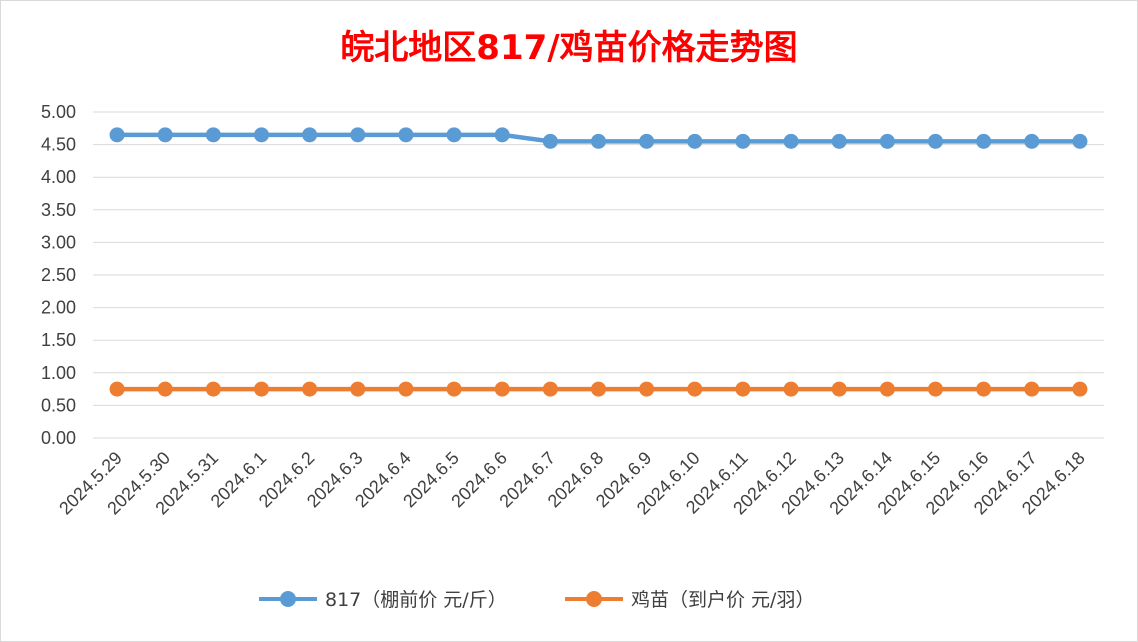  What do you see at coordinates (288, 599) in the screenshot?
I see `legend-817-marker` at bounding box center [288, 599].